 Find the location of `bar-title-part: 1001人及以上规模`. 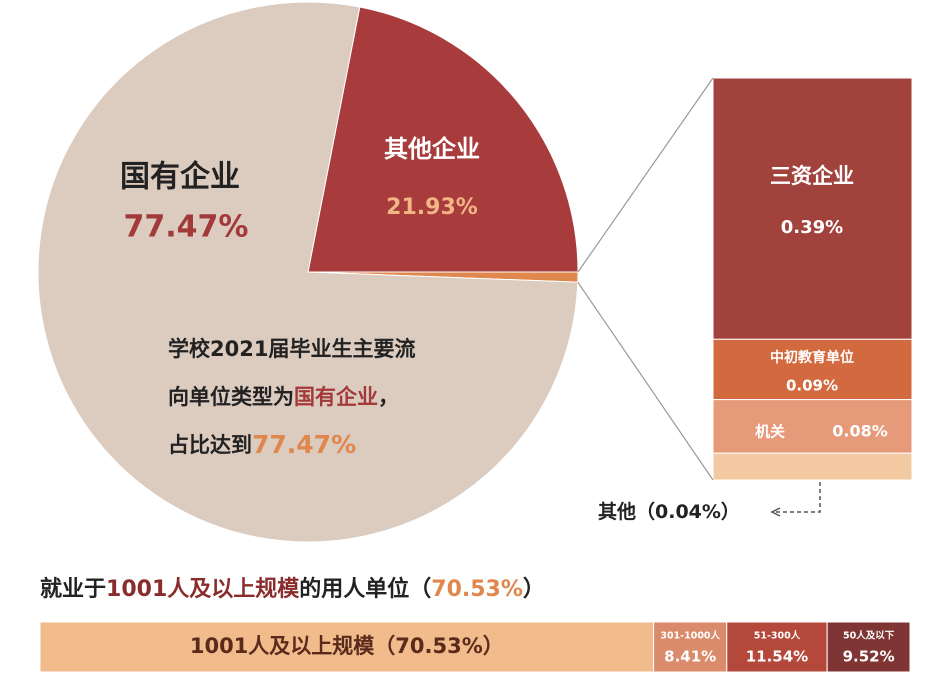

bar-title-part: 1001人及以上规模 is located at coordinates (203, 589).